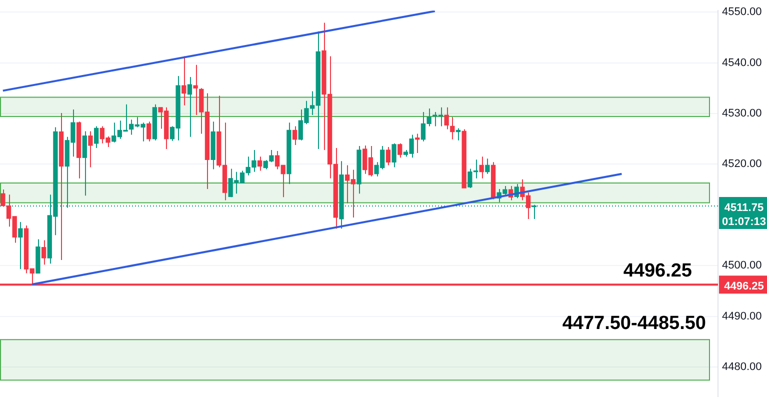 The image size is (767, 407). What do you see at coordinates (742, 316) in the screenshot?
I see `y-tick-label: 4490.00` at bounding box center [742, 316].